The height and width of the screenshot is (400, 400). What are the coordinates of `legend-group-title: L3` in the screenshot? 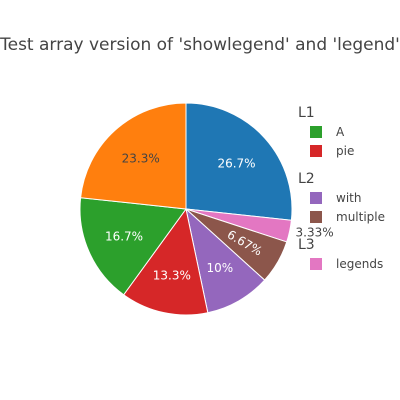 It's located at (306, 245).